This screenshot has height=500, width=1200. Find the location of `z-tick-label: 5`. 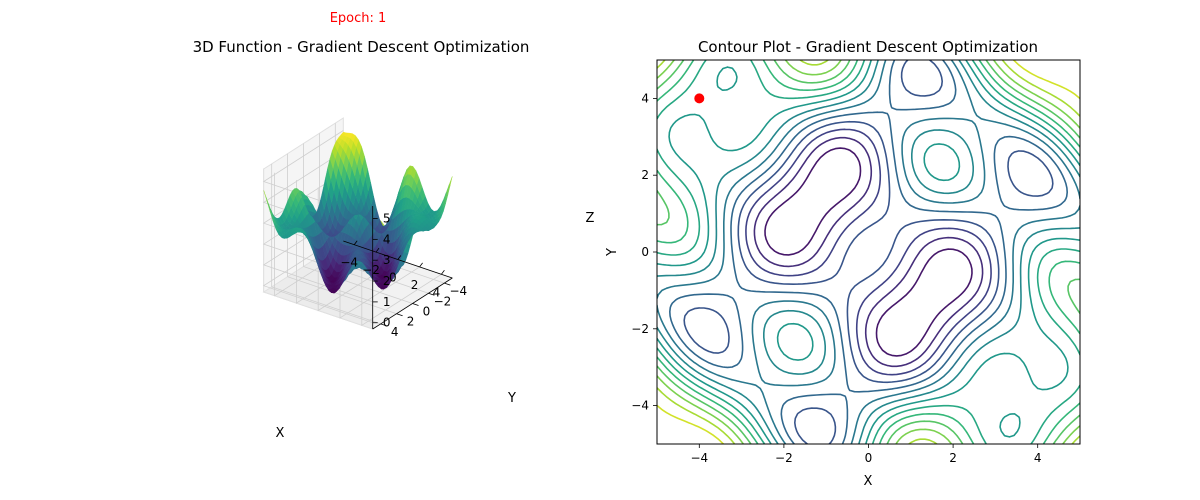

z-tick-label: 5 is located at coordinates (387, 219).